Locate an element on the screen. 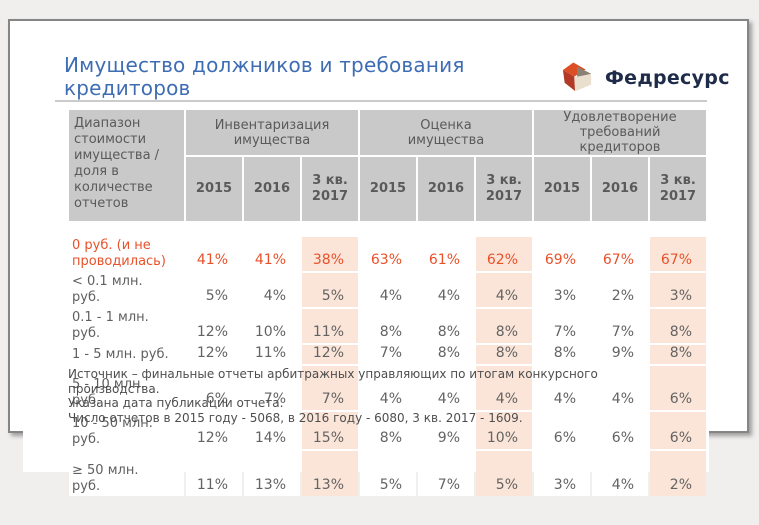  value-cell: 15% is located at coordinates (330, 430).